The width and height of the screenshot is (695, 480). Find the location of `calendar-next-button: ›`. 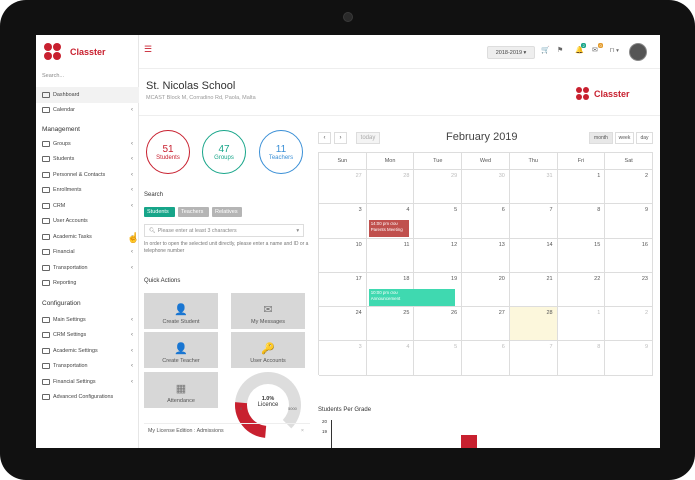

calendar-next-button: › is located at coordinates (340, 138).